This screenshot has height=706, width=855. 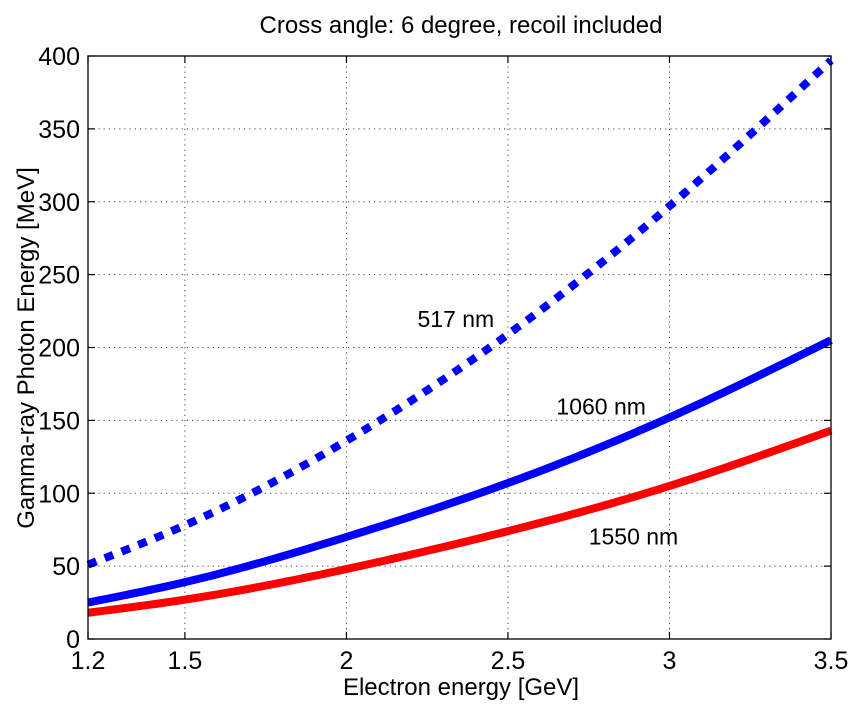 What do you see at coordinates (461, 687) in the screenshot?
I see `x-axis-title: Electron energy [GeV]` at bounding box center [461, 687].